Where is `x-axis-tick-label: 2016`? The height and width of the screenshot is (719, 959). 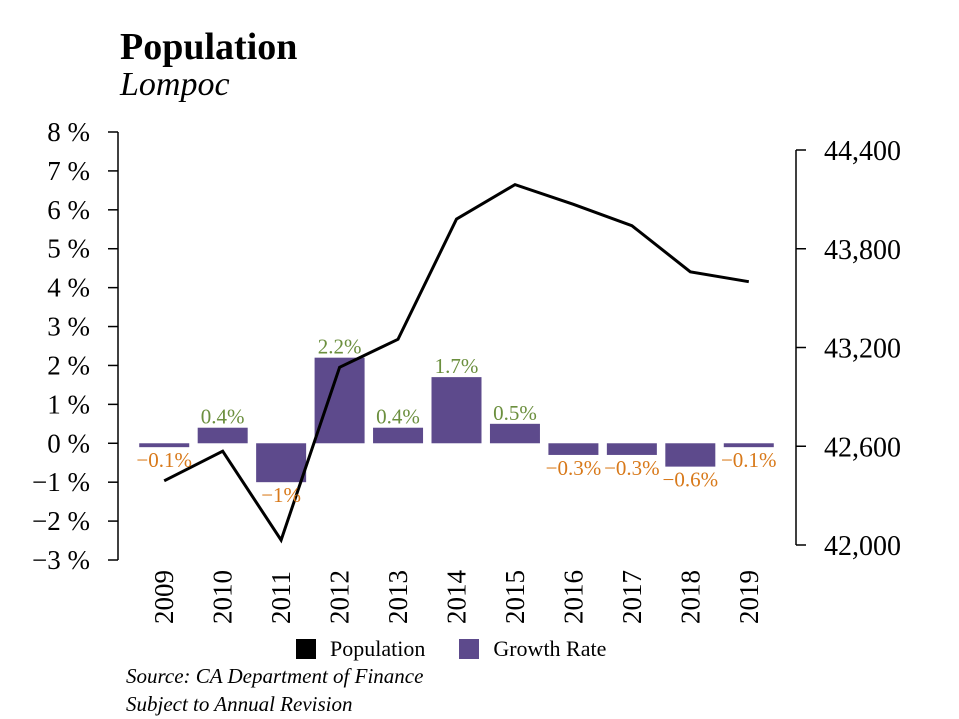
x-axis-tick-label: 2016 is located at coordinates (573, 597).